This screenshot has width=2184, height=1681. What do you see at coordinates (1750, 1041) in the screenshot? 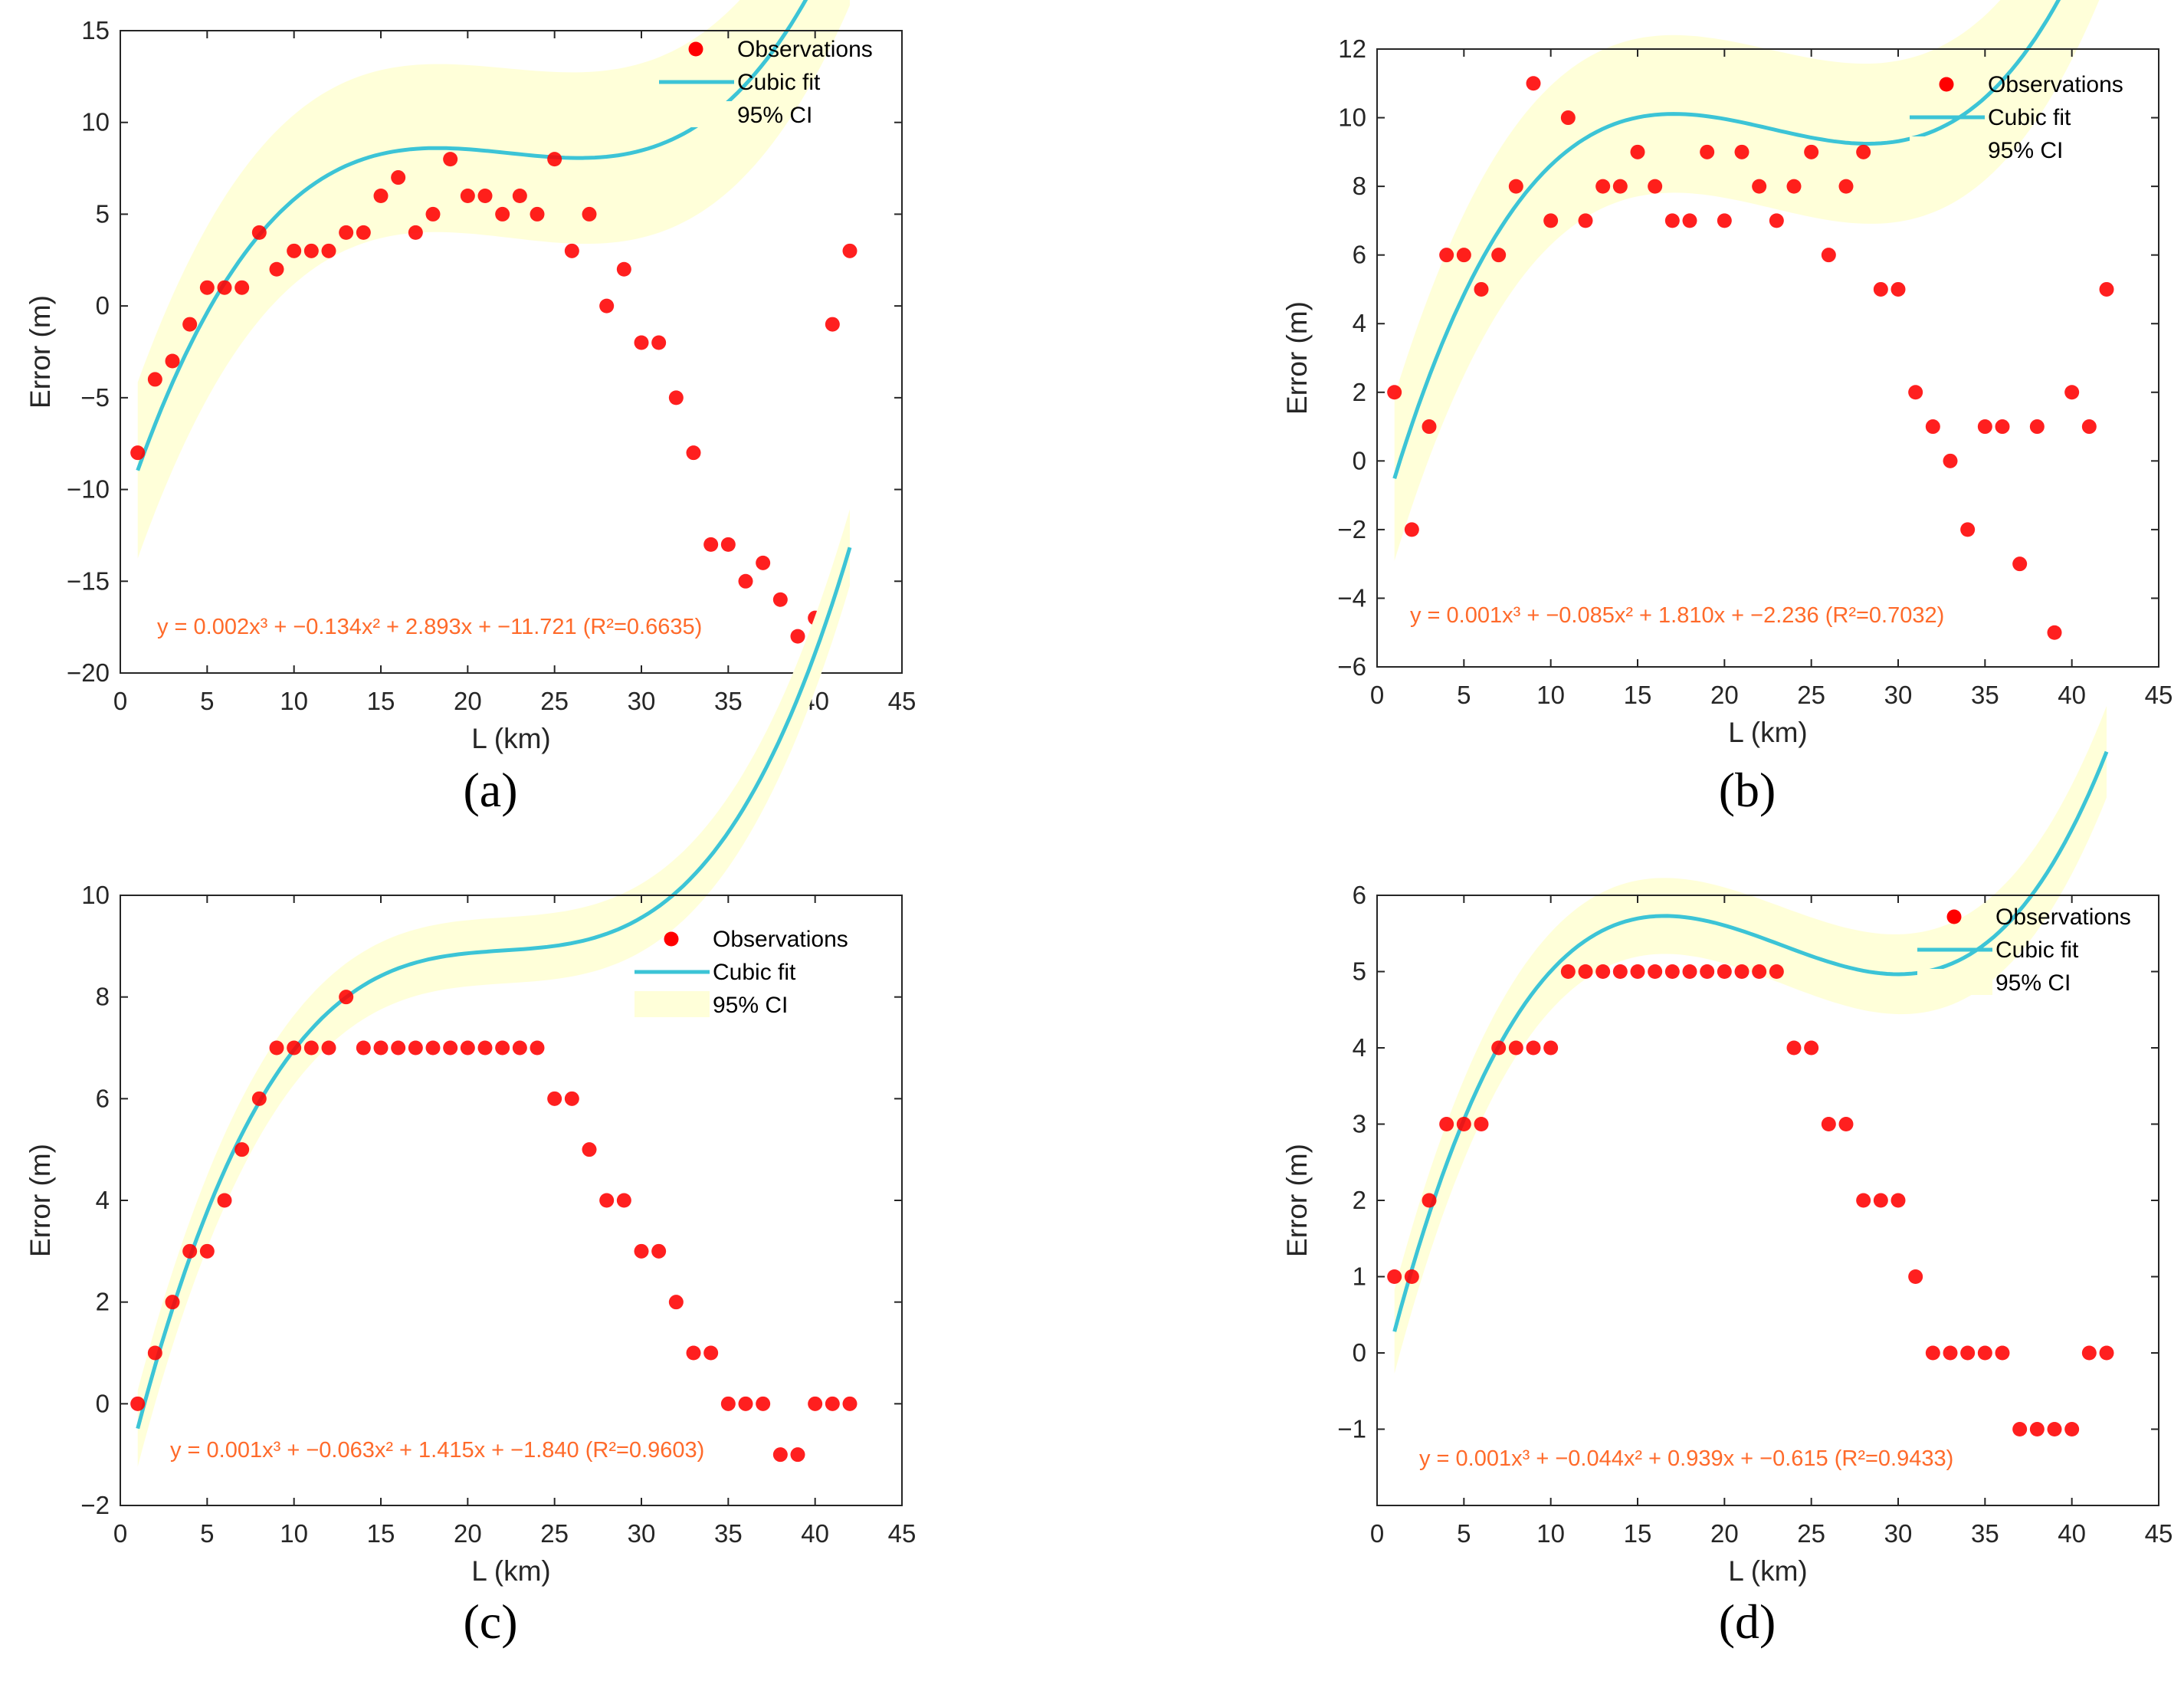
I see `cubic-fit-line` at bounding box center [1750, 1041].